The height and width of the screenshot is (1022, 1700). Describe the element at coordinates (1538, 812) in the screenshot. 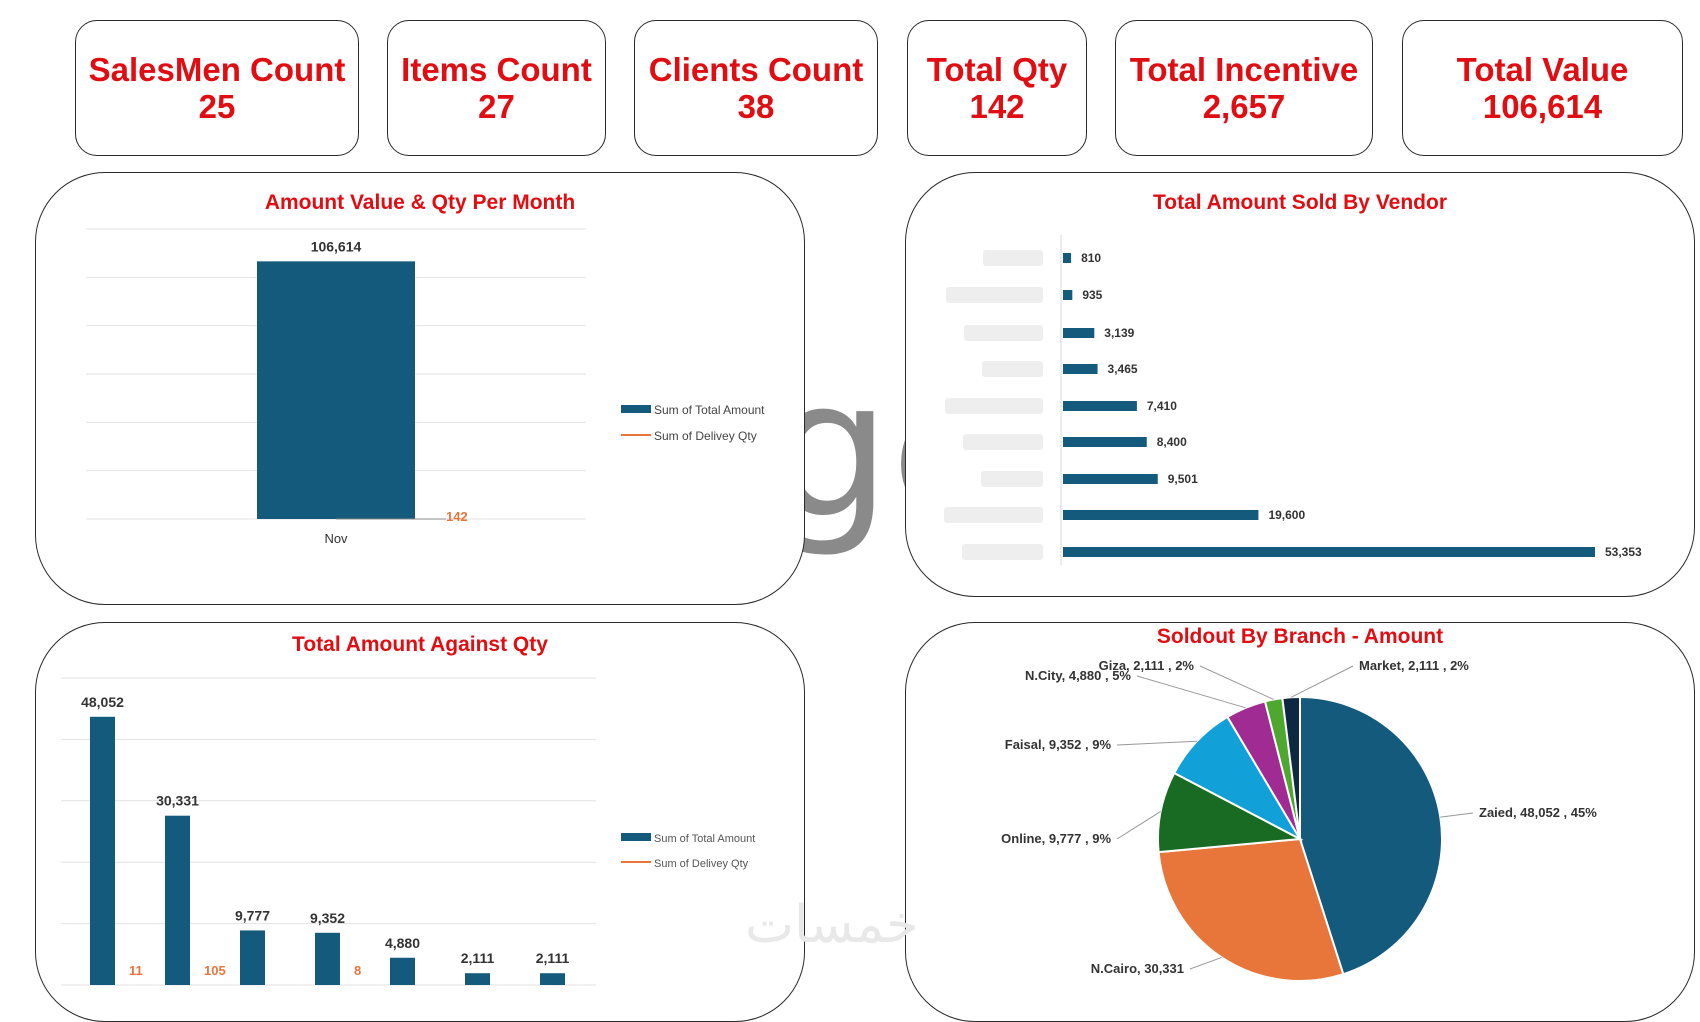

I see `slice-label: Zaied, 48,052 , 45%` at that location.